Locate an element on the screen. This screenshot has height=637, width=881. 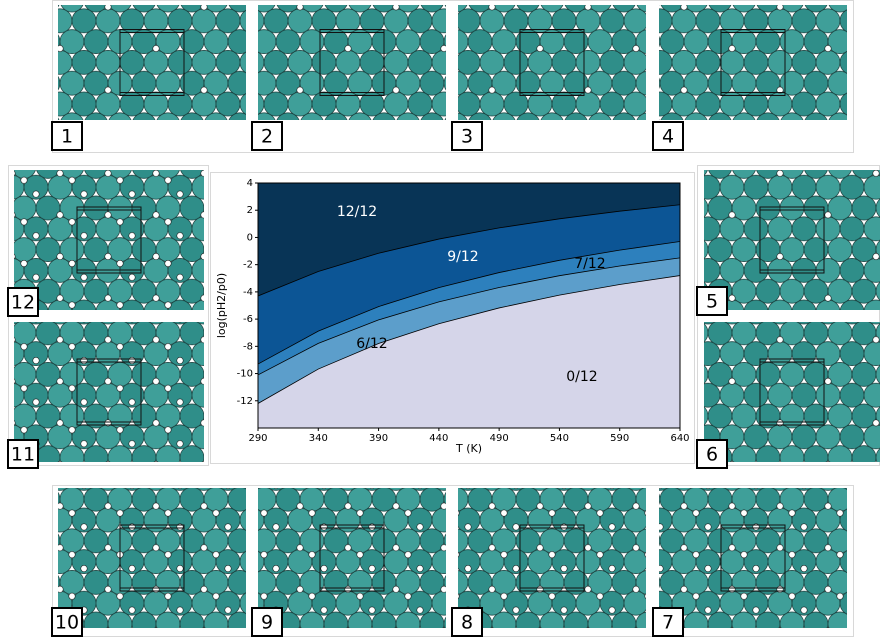
panel-label: 7 is located at coordinates (668, 623).